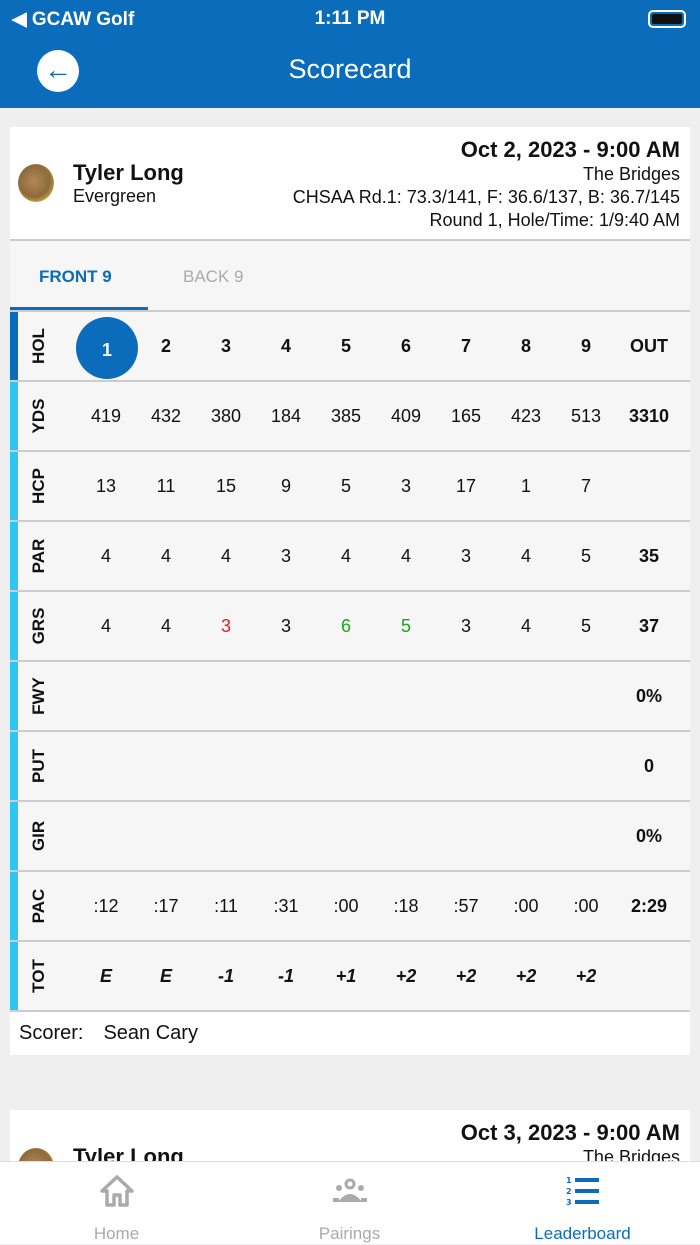 Image resolution: width=700 pixels, height=1245 pixels. Describe the element at coordinates (75, 276) in the screenshot. I see `tab-front-9: FRONT 9` at that location.